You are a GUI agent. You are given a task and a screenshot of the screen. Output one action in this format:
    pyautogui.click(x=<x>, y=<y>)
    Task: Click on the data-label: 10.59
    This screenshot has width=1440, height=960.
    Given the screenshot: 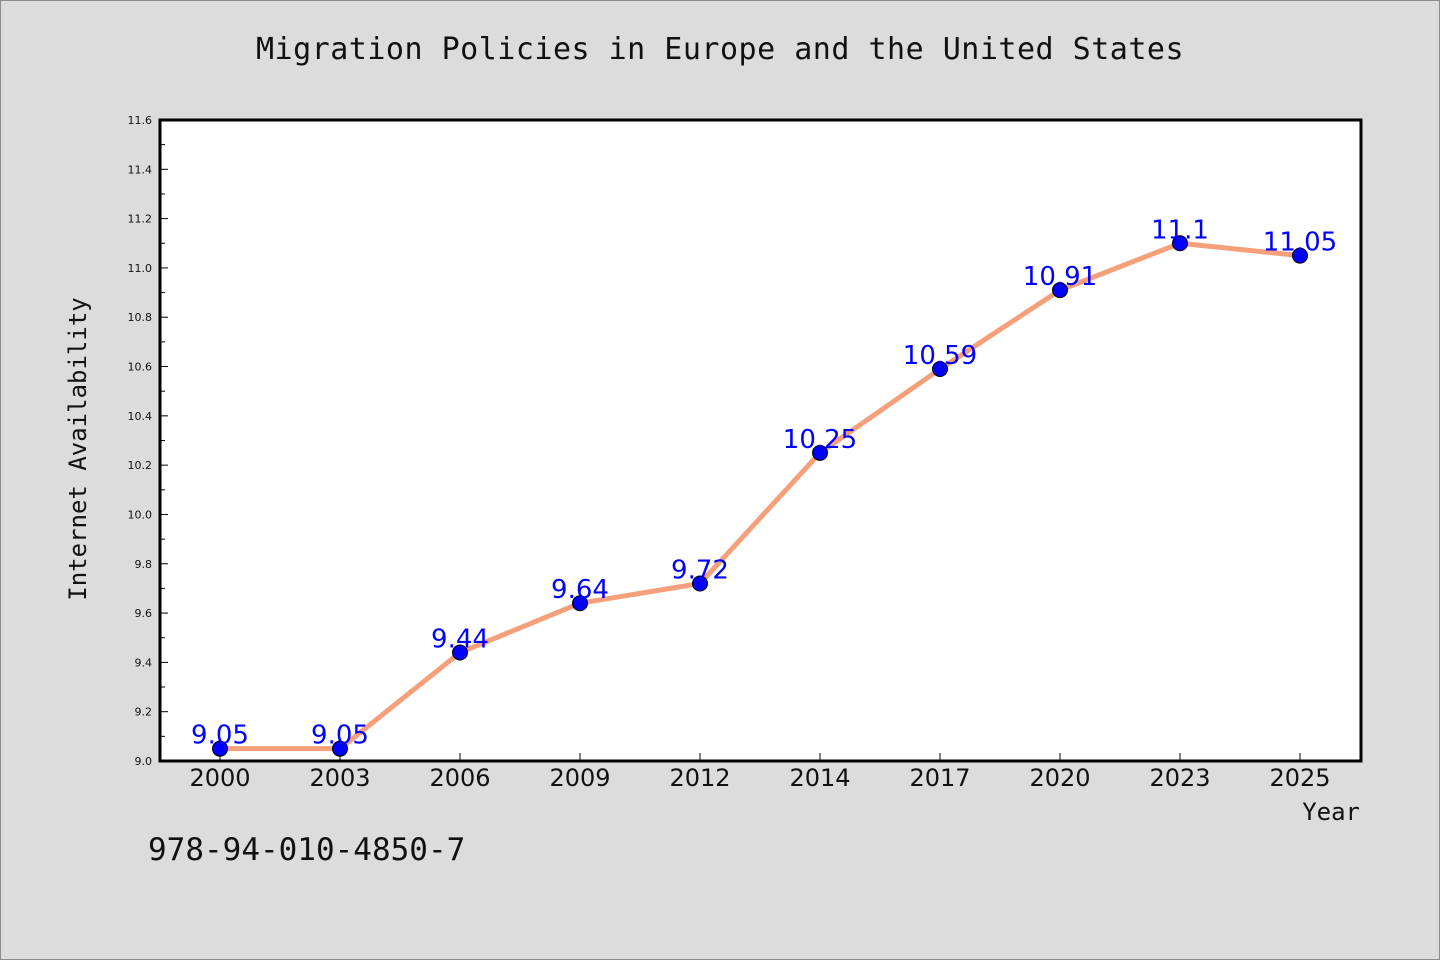 What is the action you would take?
    pyautogui.click(x=940, y=356)
    